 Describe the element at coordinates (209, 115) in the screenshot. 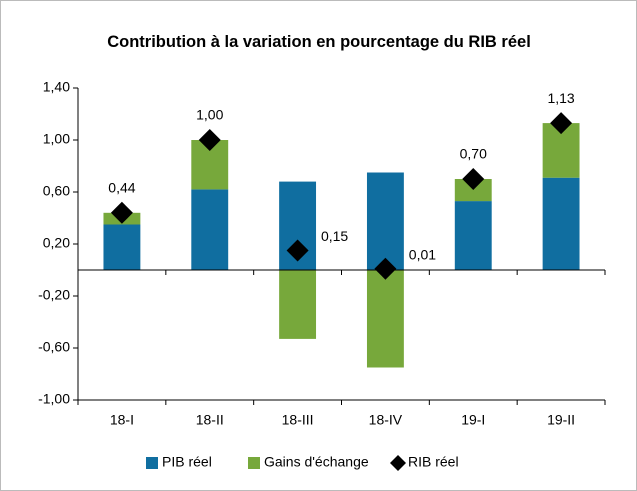

I see `data-label: 1,00` at that location.